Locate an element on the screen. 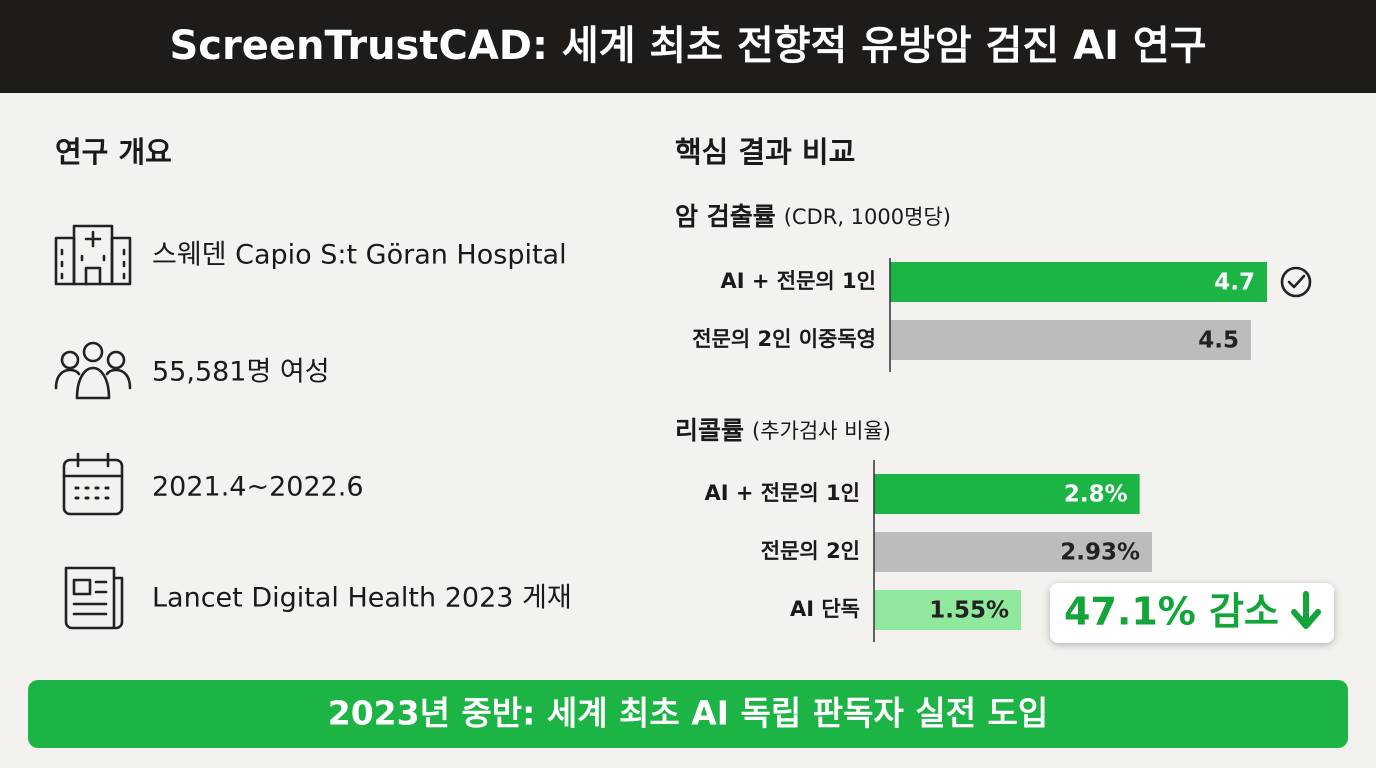 This screenshot has height=768, width=1376. overview-item: 2021.4~2022.6 is located at coordinates (258, 487).